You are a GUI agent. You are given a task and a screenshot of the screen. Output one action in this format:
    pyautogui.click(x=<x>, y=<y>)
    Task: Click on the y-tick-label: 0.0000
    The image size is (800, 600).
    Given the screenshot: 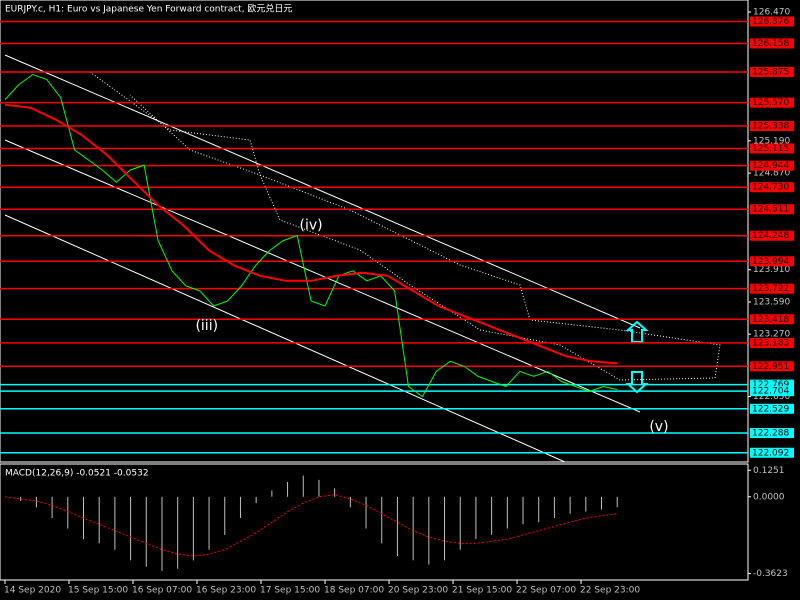 What is the action you would take?
    pyautogui.click(x=769, y=497)
    